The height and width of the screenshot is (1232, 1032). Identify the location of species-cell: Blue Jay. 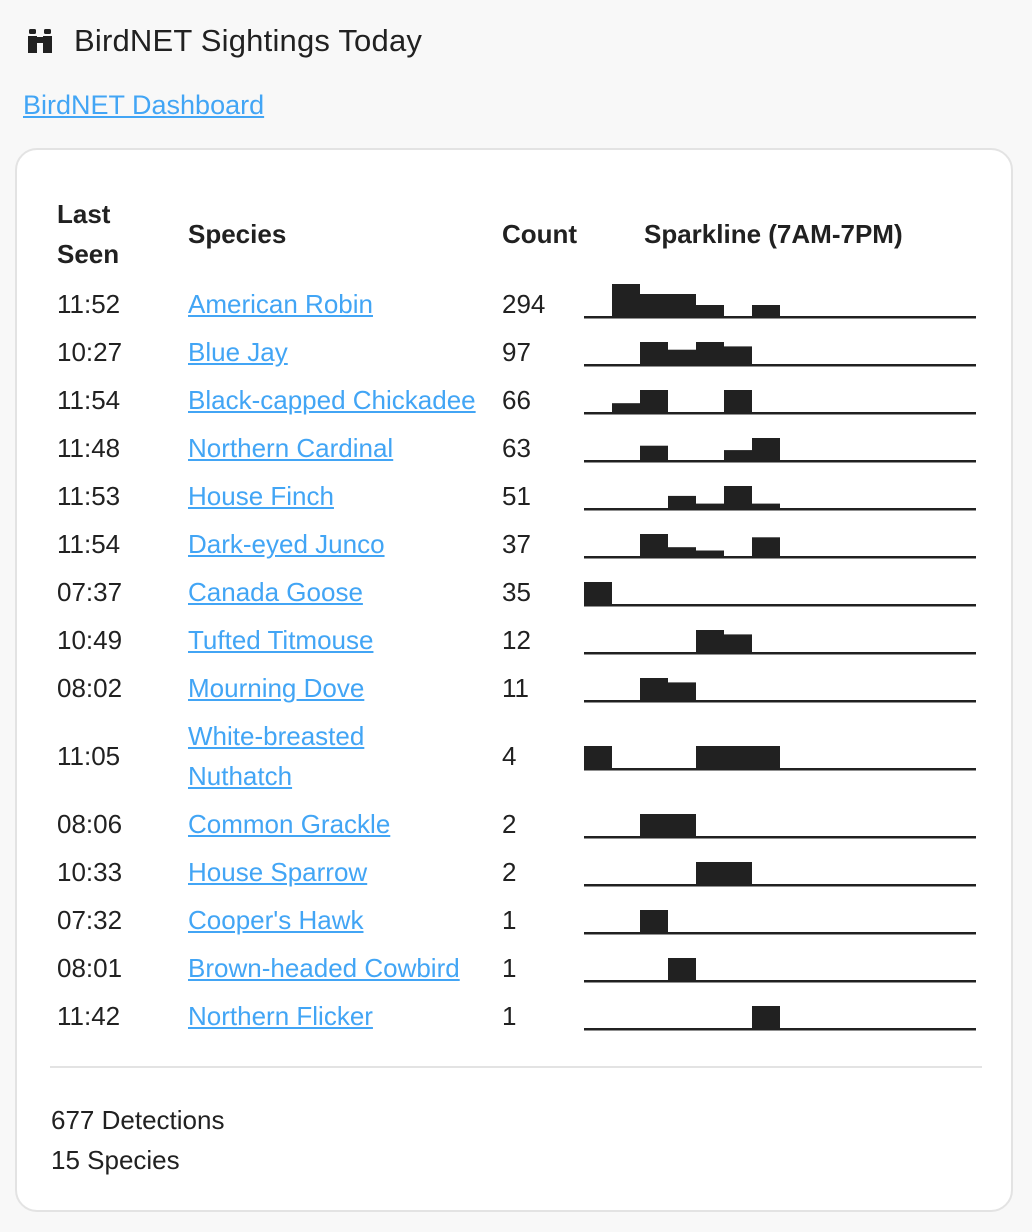
(345, 352).